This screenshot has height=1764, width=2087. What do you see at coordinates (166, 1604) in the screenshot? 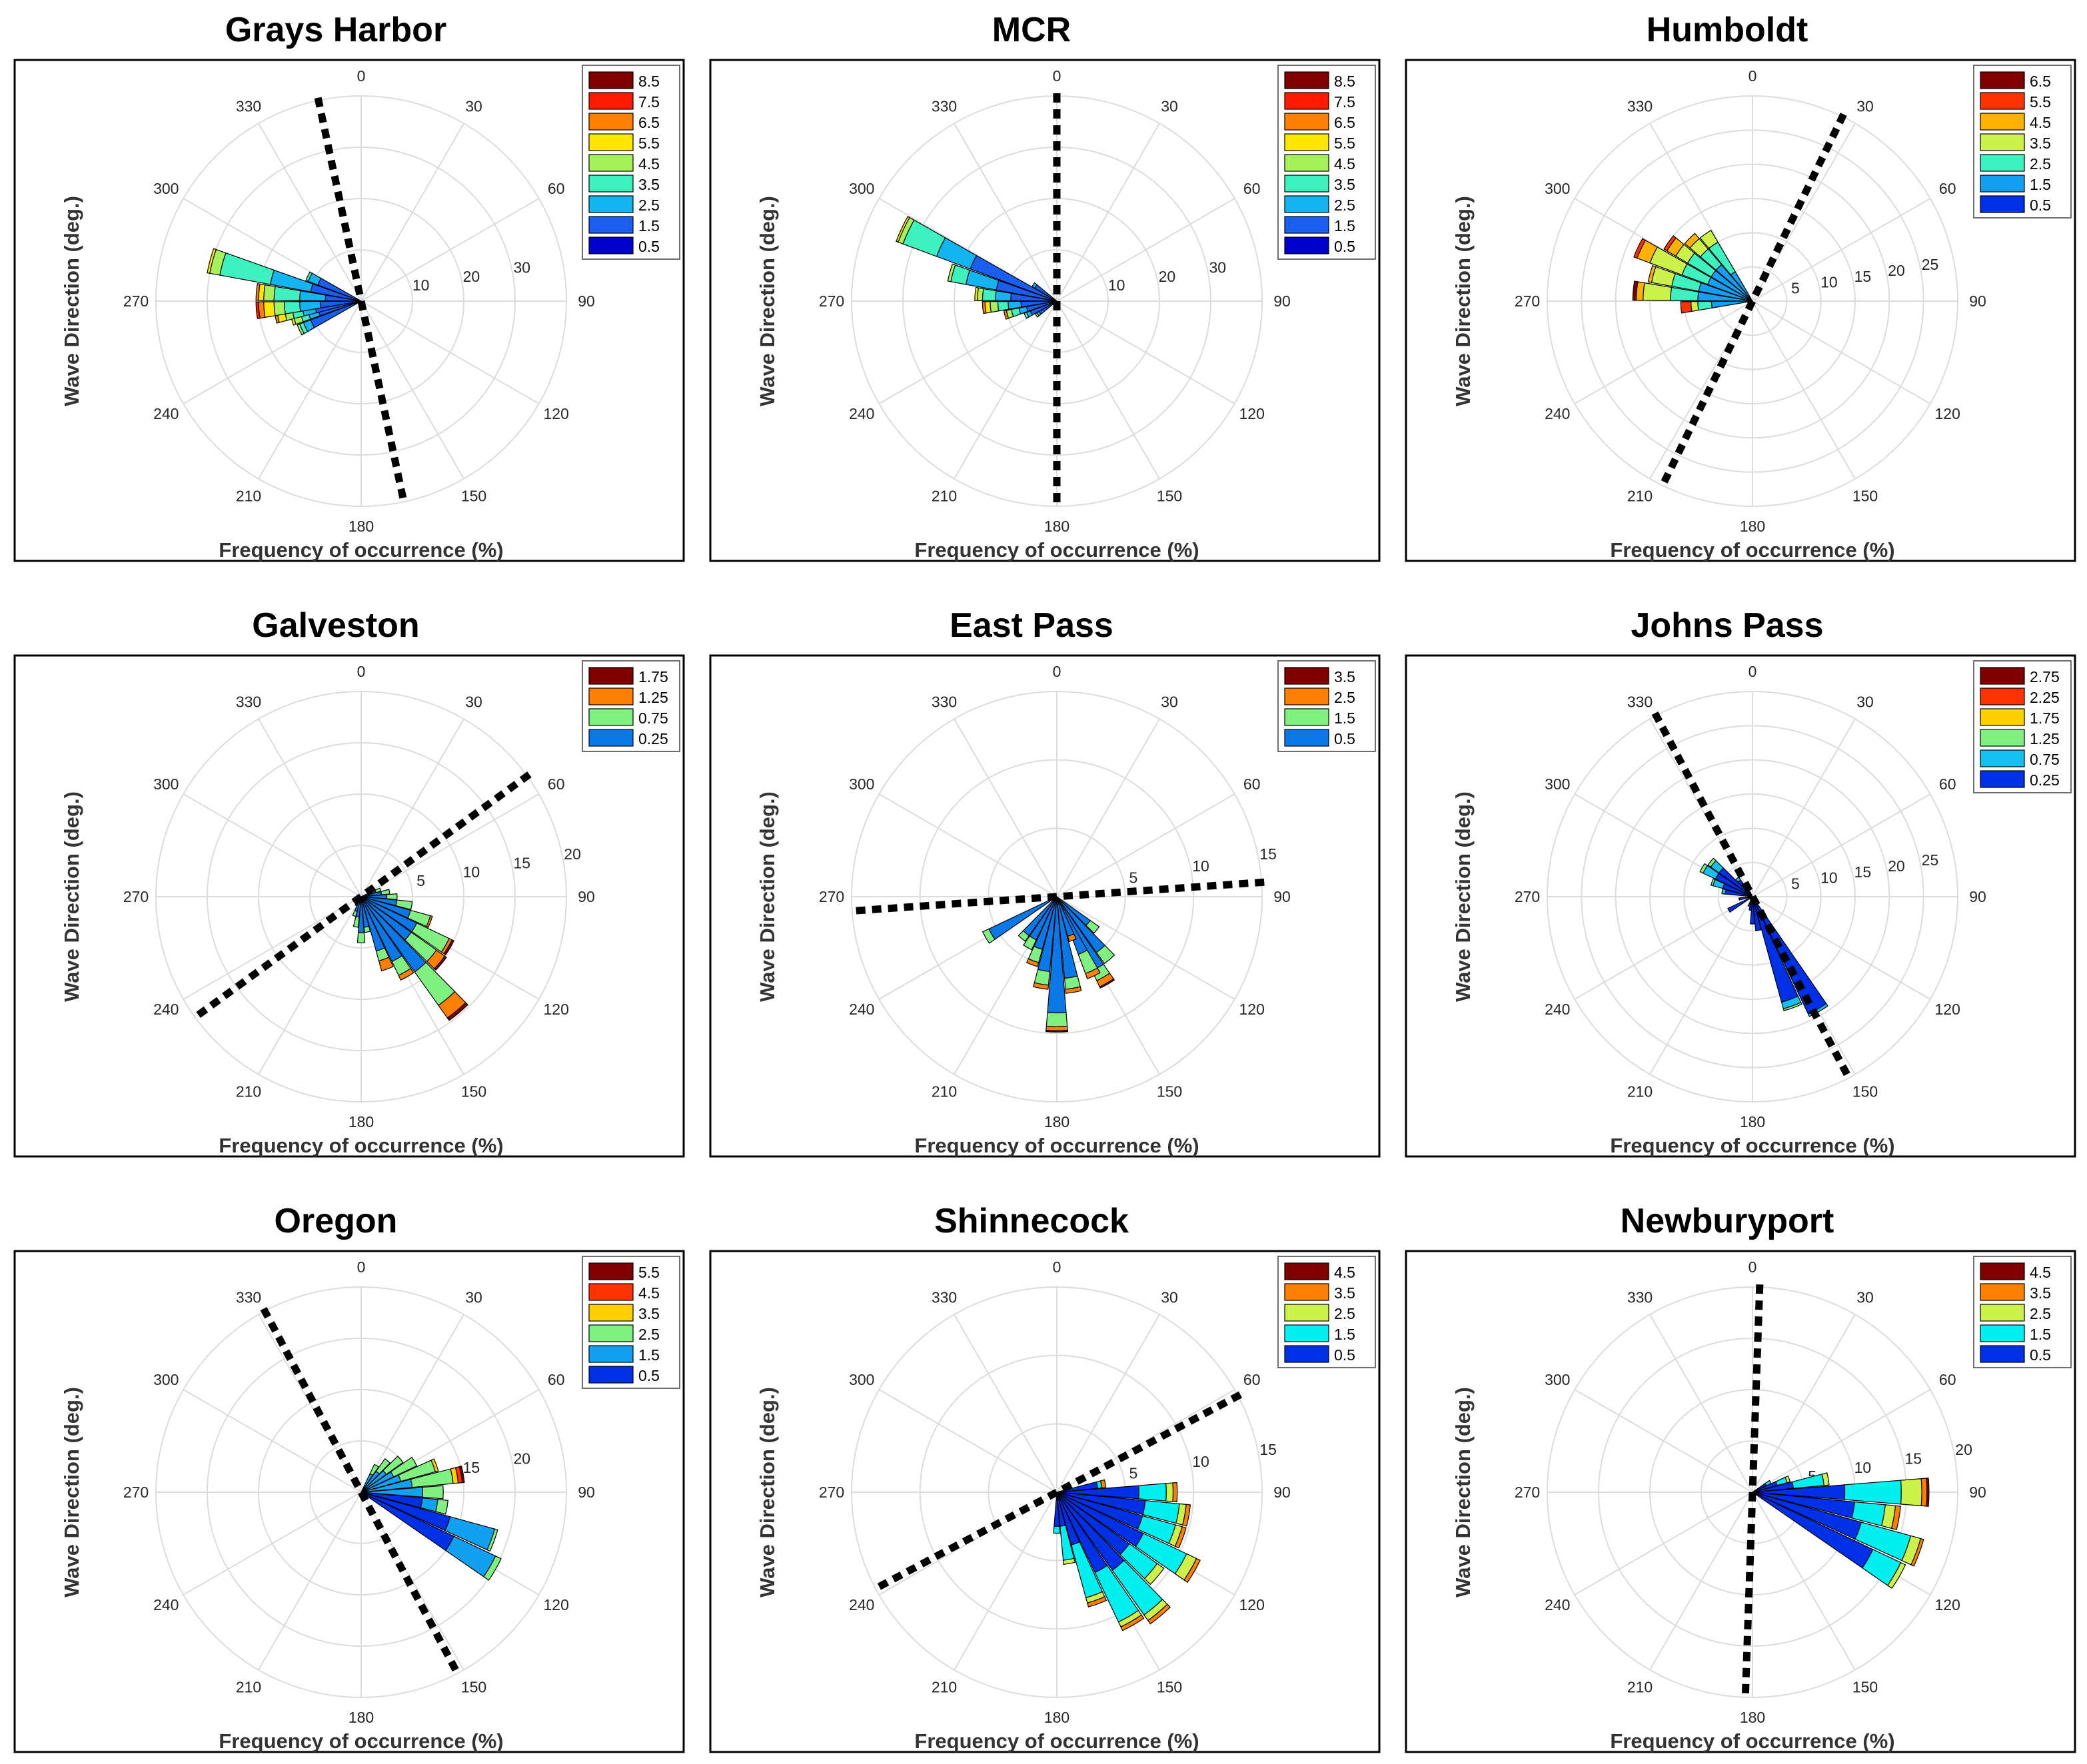
I see `angle-tick-label: 240` at bounding box center [166, 1604].